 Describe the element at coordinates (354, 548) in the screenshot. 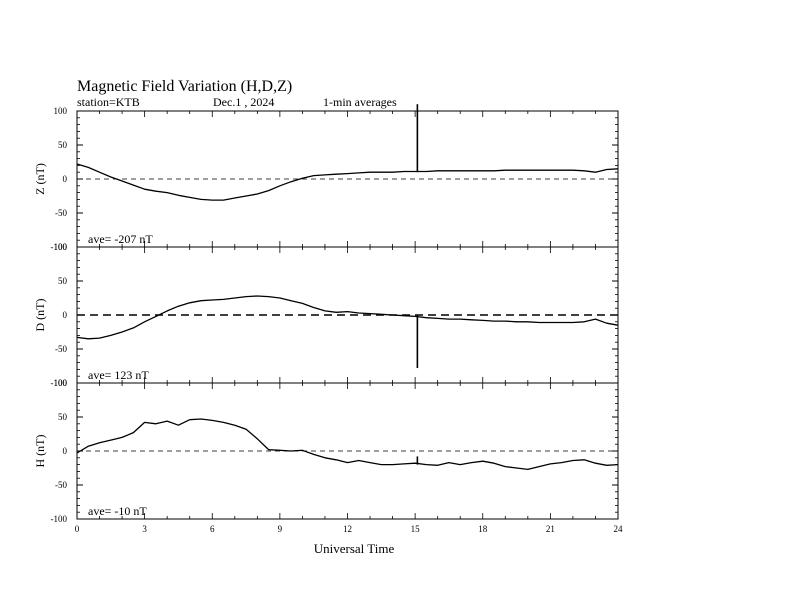

I see `x-axis-title: Universal Time` at that location.